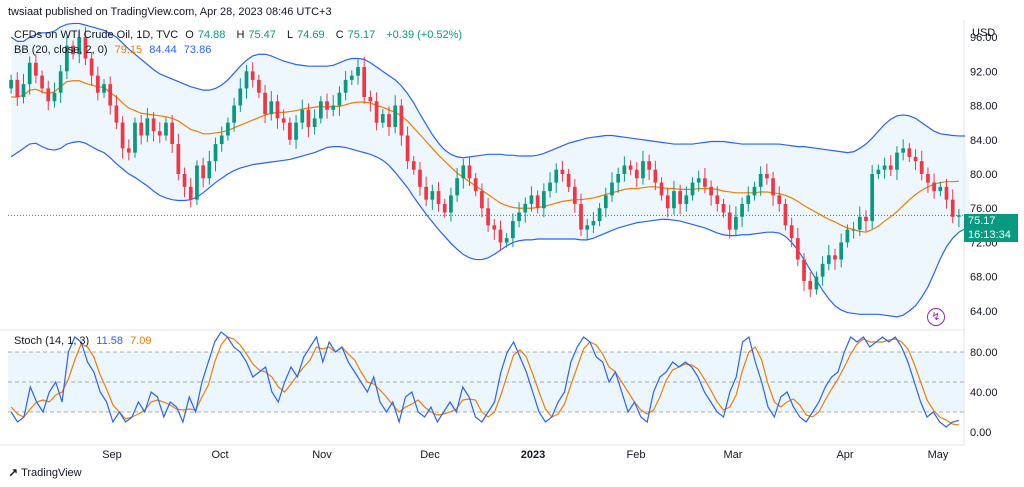 This screenshot has width=1024, height=487. I want to click on footer-brand: ↗ TradingView, so click(45, 473).